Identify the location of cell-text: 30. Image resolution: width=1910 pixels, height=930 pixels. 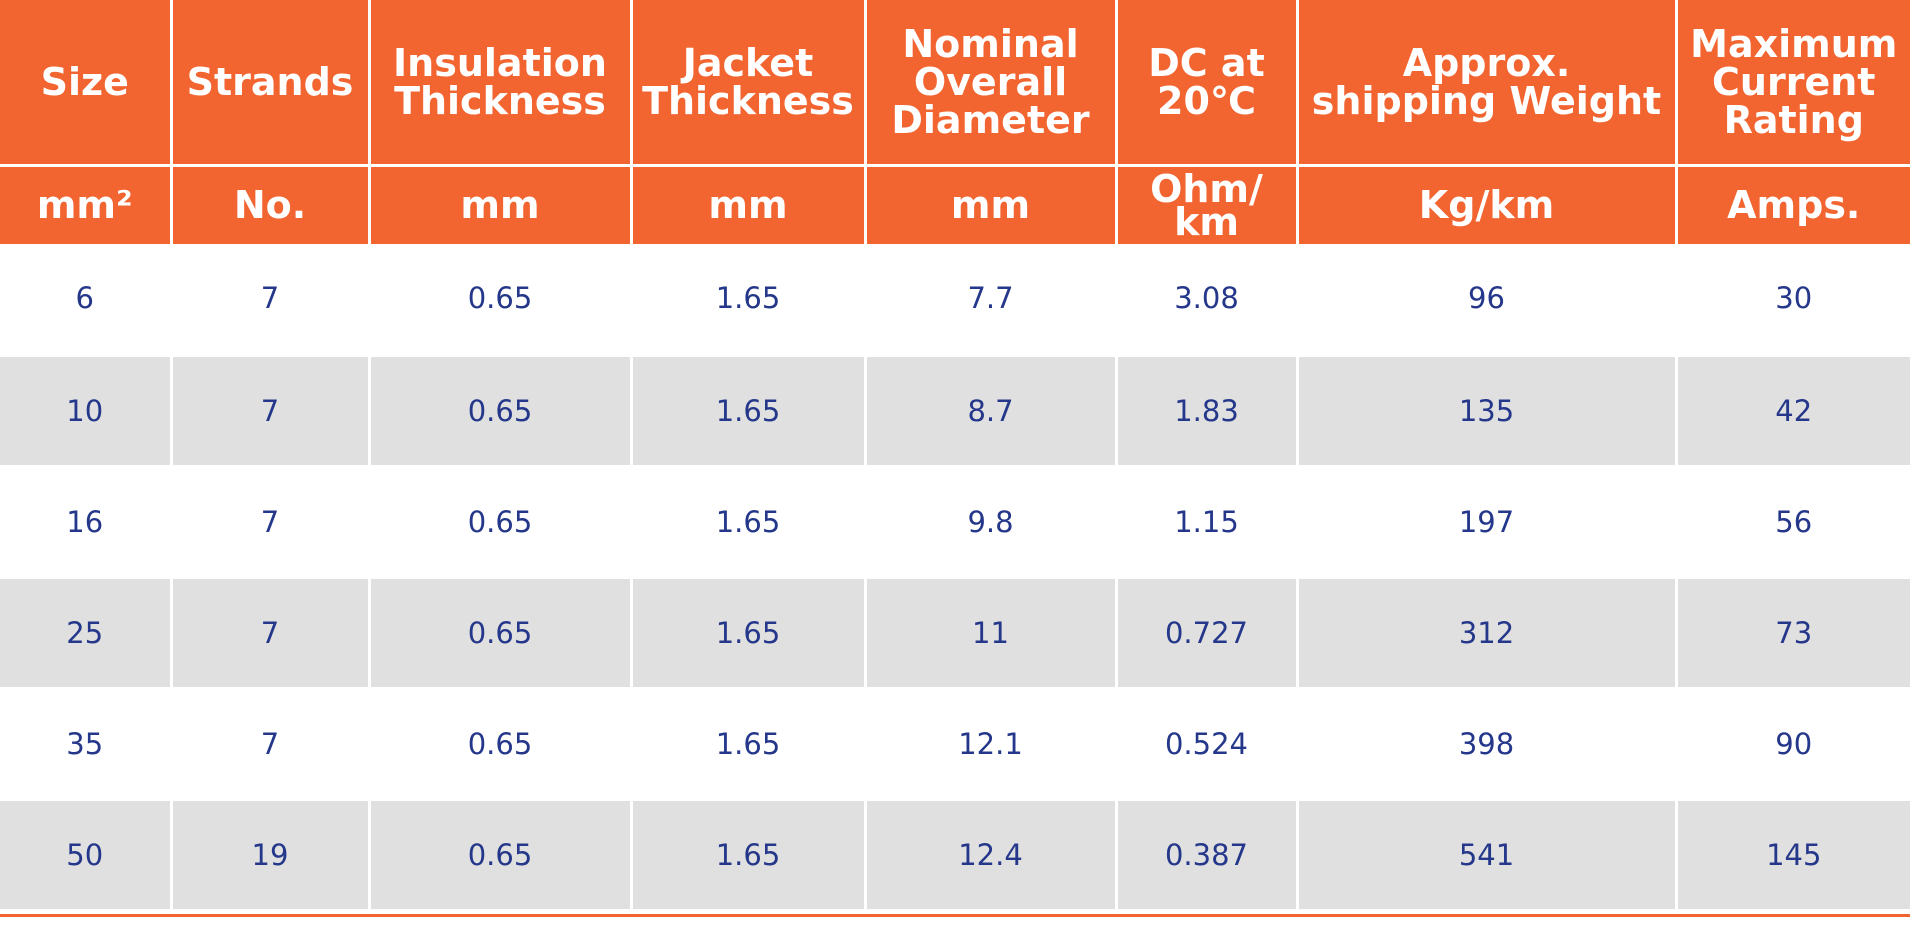
(1794, 298).